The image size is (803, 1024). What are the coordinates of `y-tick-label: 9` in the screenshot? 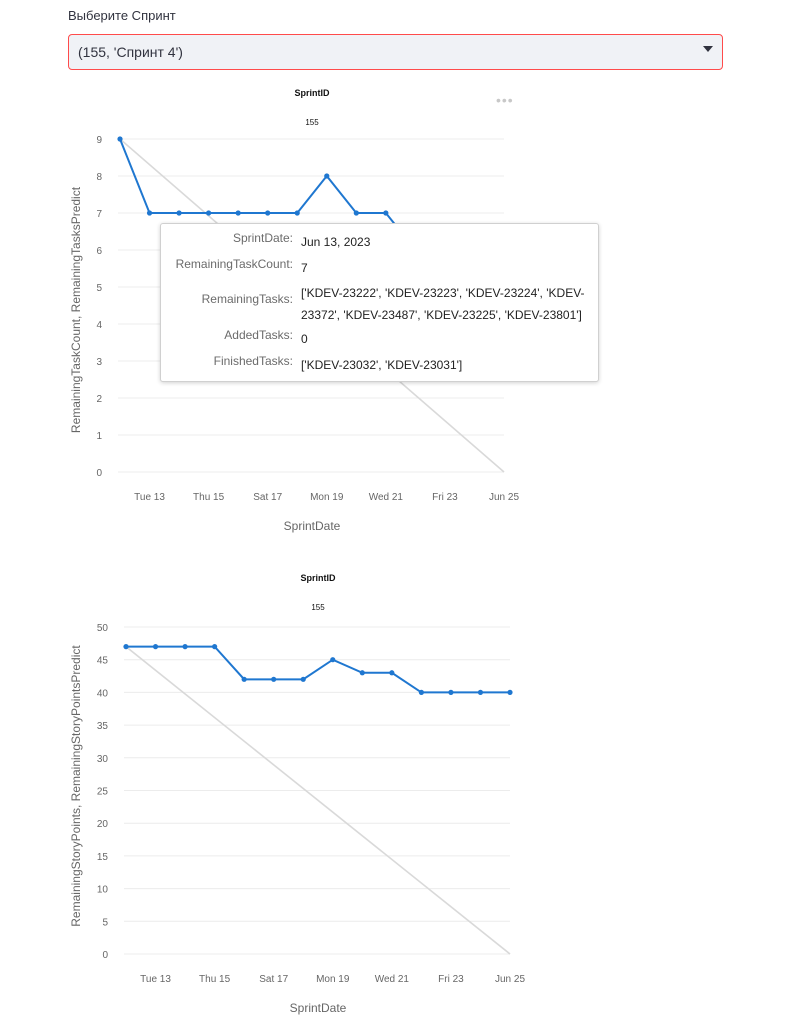 It's located at (99, 140).